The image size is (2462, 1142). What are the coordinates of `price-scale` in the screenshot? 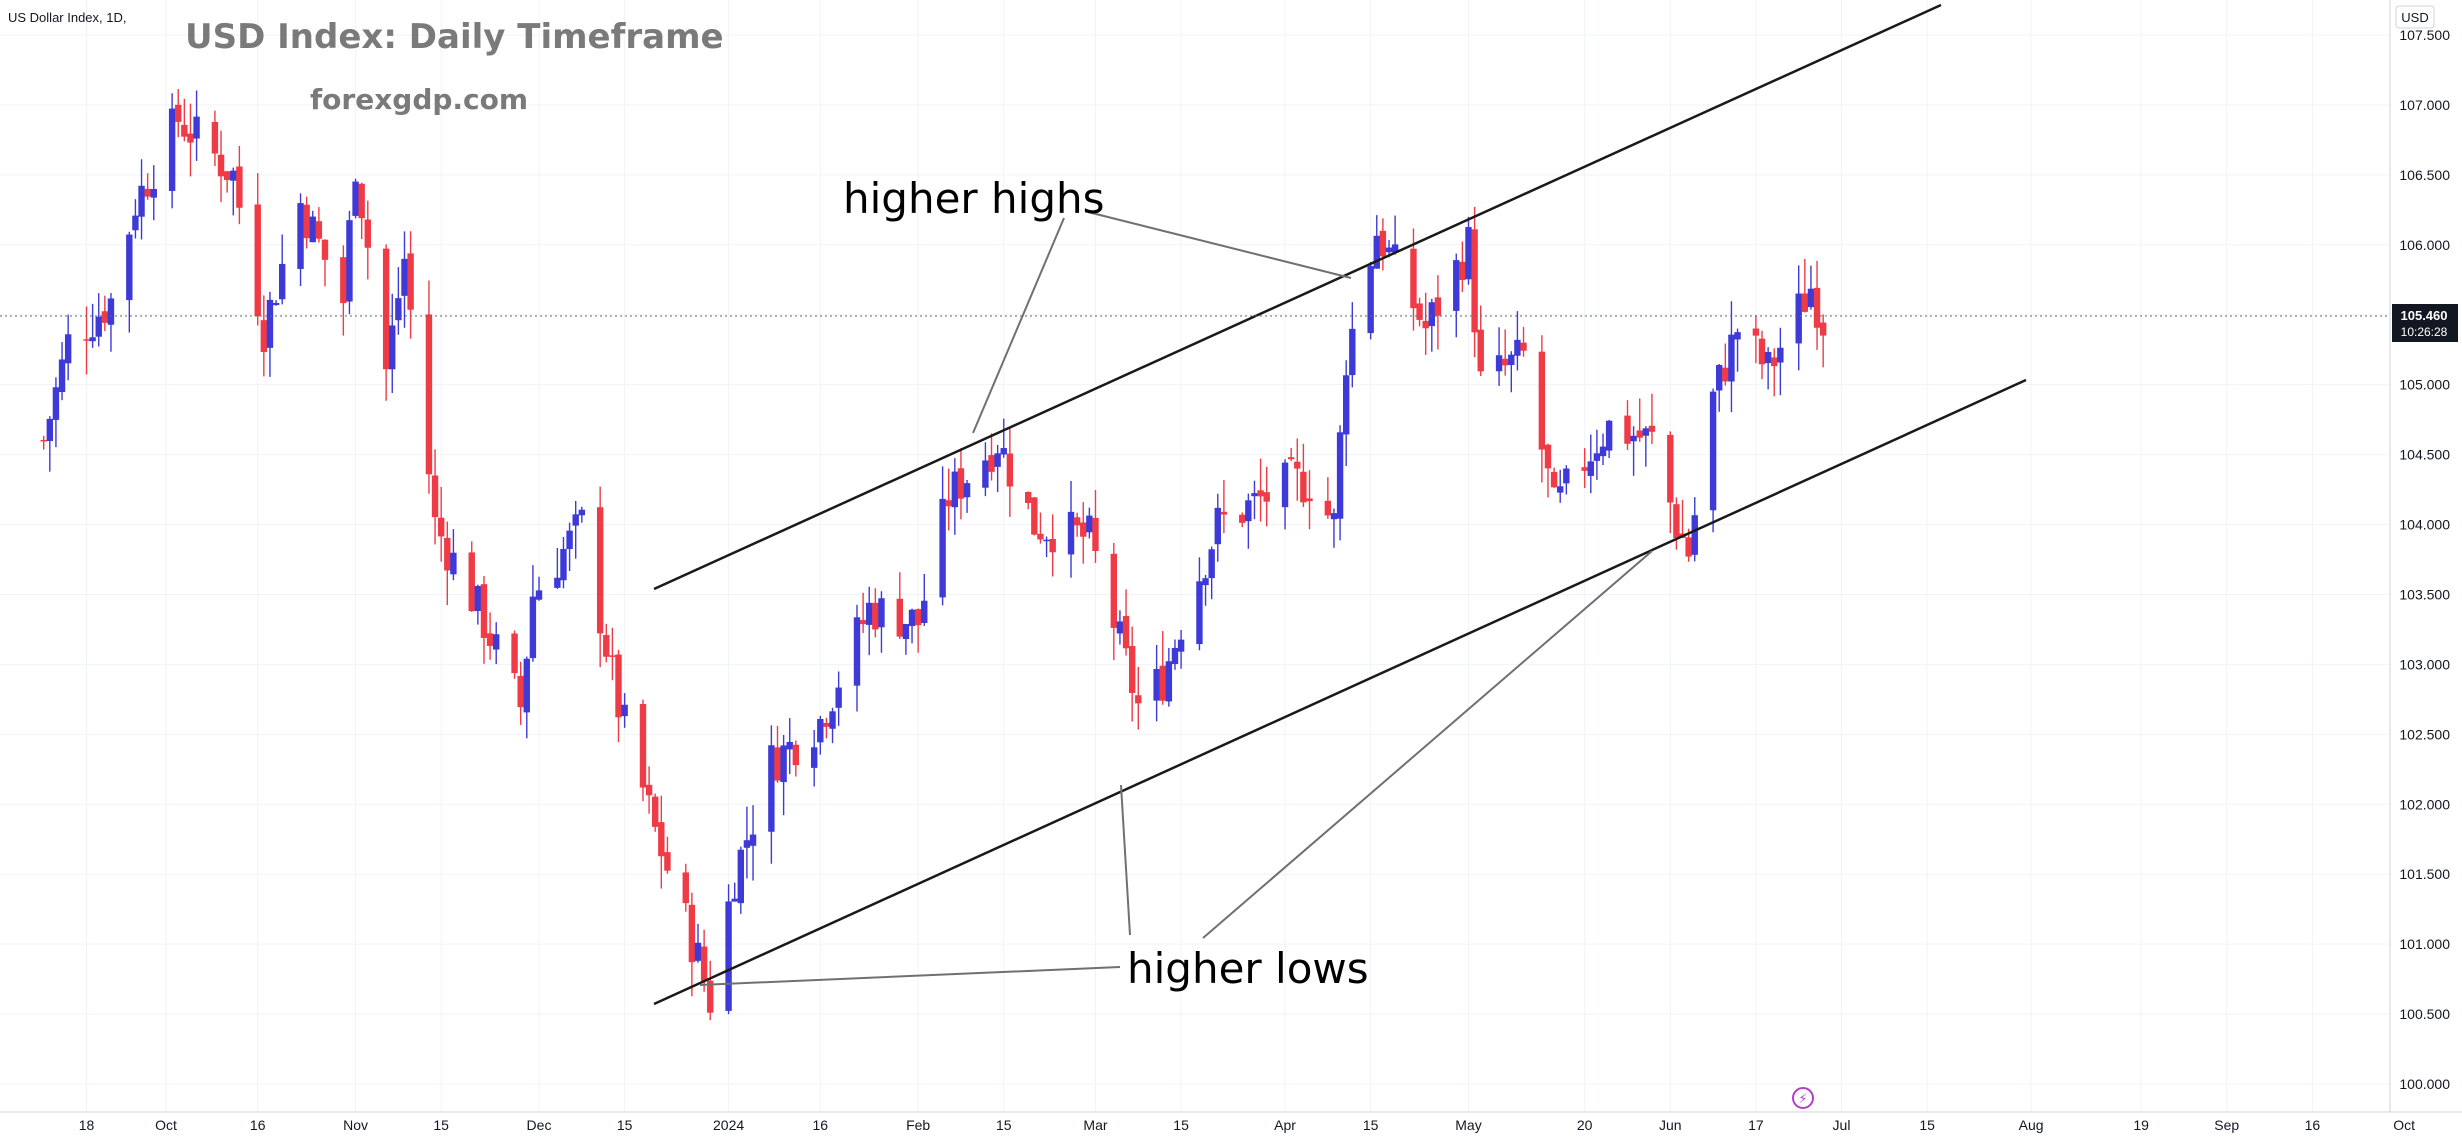 It's located at (2426, 556).